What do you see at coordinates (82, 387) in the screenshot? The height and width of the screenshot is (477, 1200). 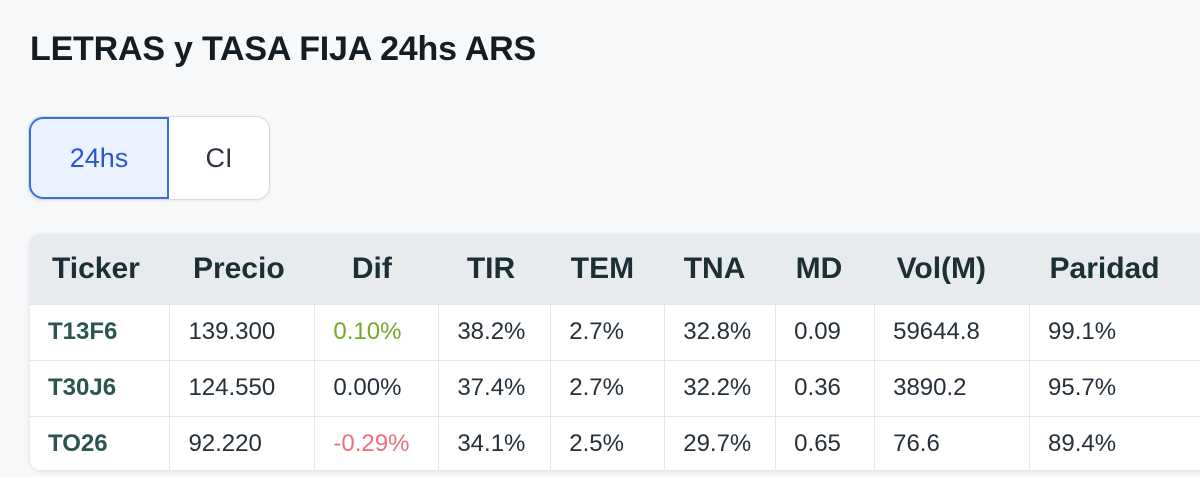 I see `ticker-value: T30J6` at bounding box center [82, 387].